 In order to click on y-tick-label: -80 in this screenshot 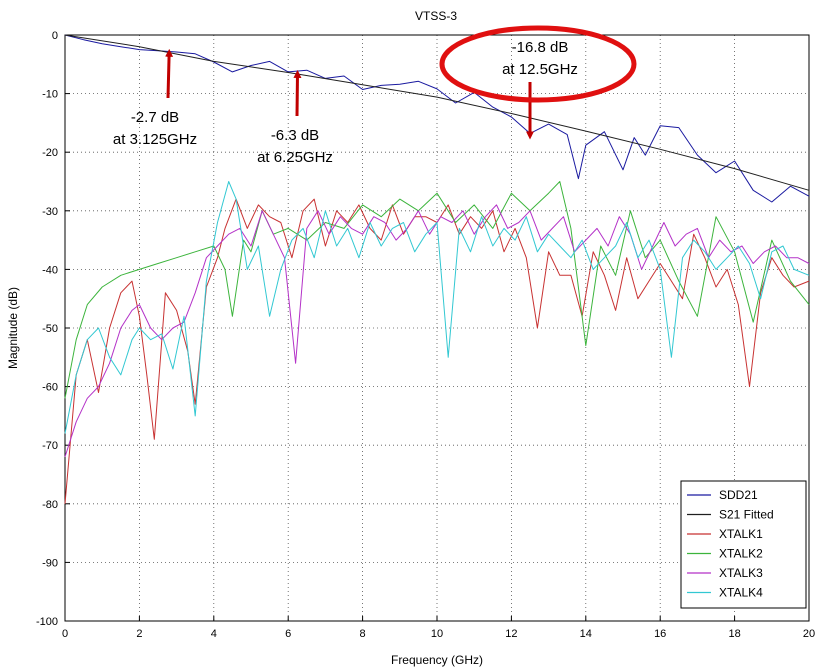, I will do `click(50, 505)`.